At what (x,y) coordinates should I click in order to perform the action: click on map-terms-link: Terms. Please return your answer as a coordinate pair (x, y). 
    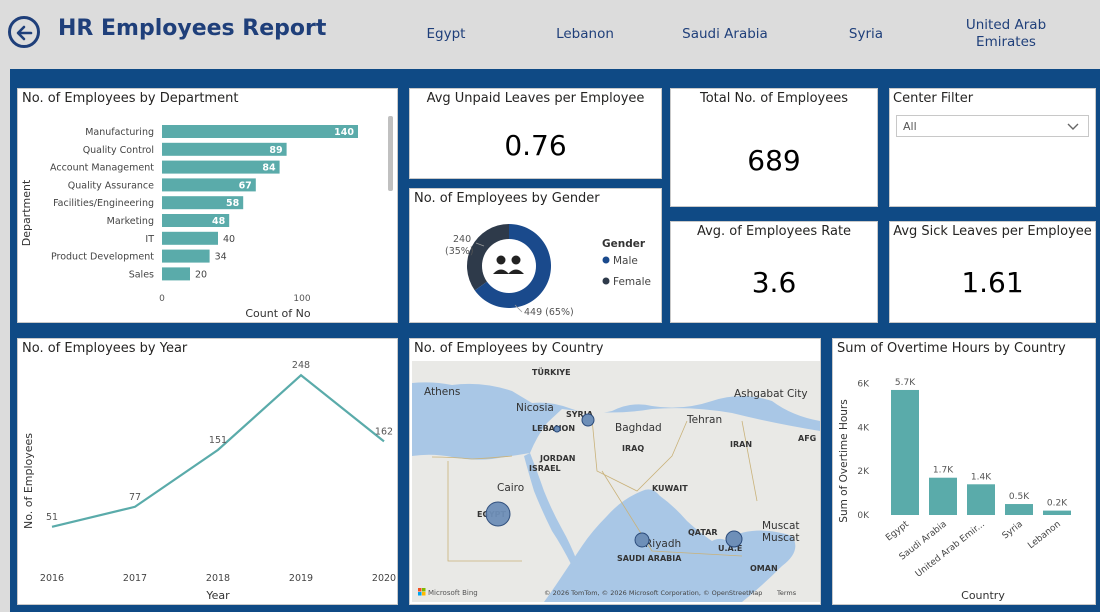
    Looking at the image, I should click on (786, 593).